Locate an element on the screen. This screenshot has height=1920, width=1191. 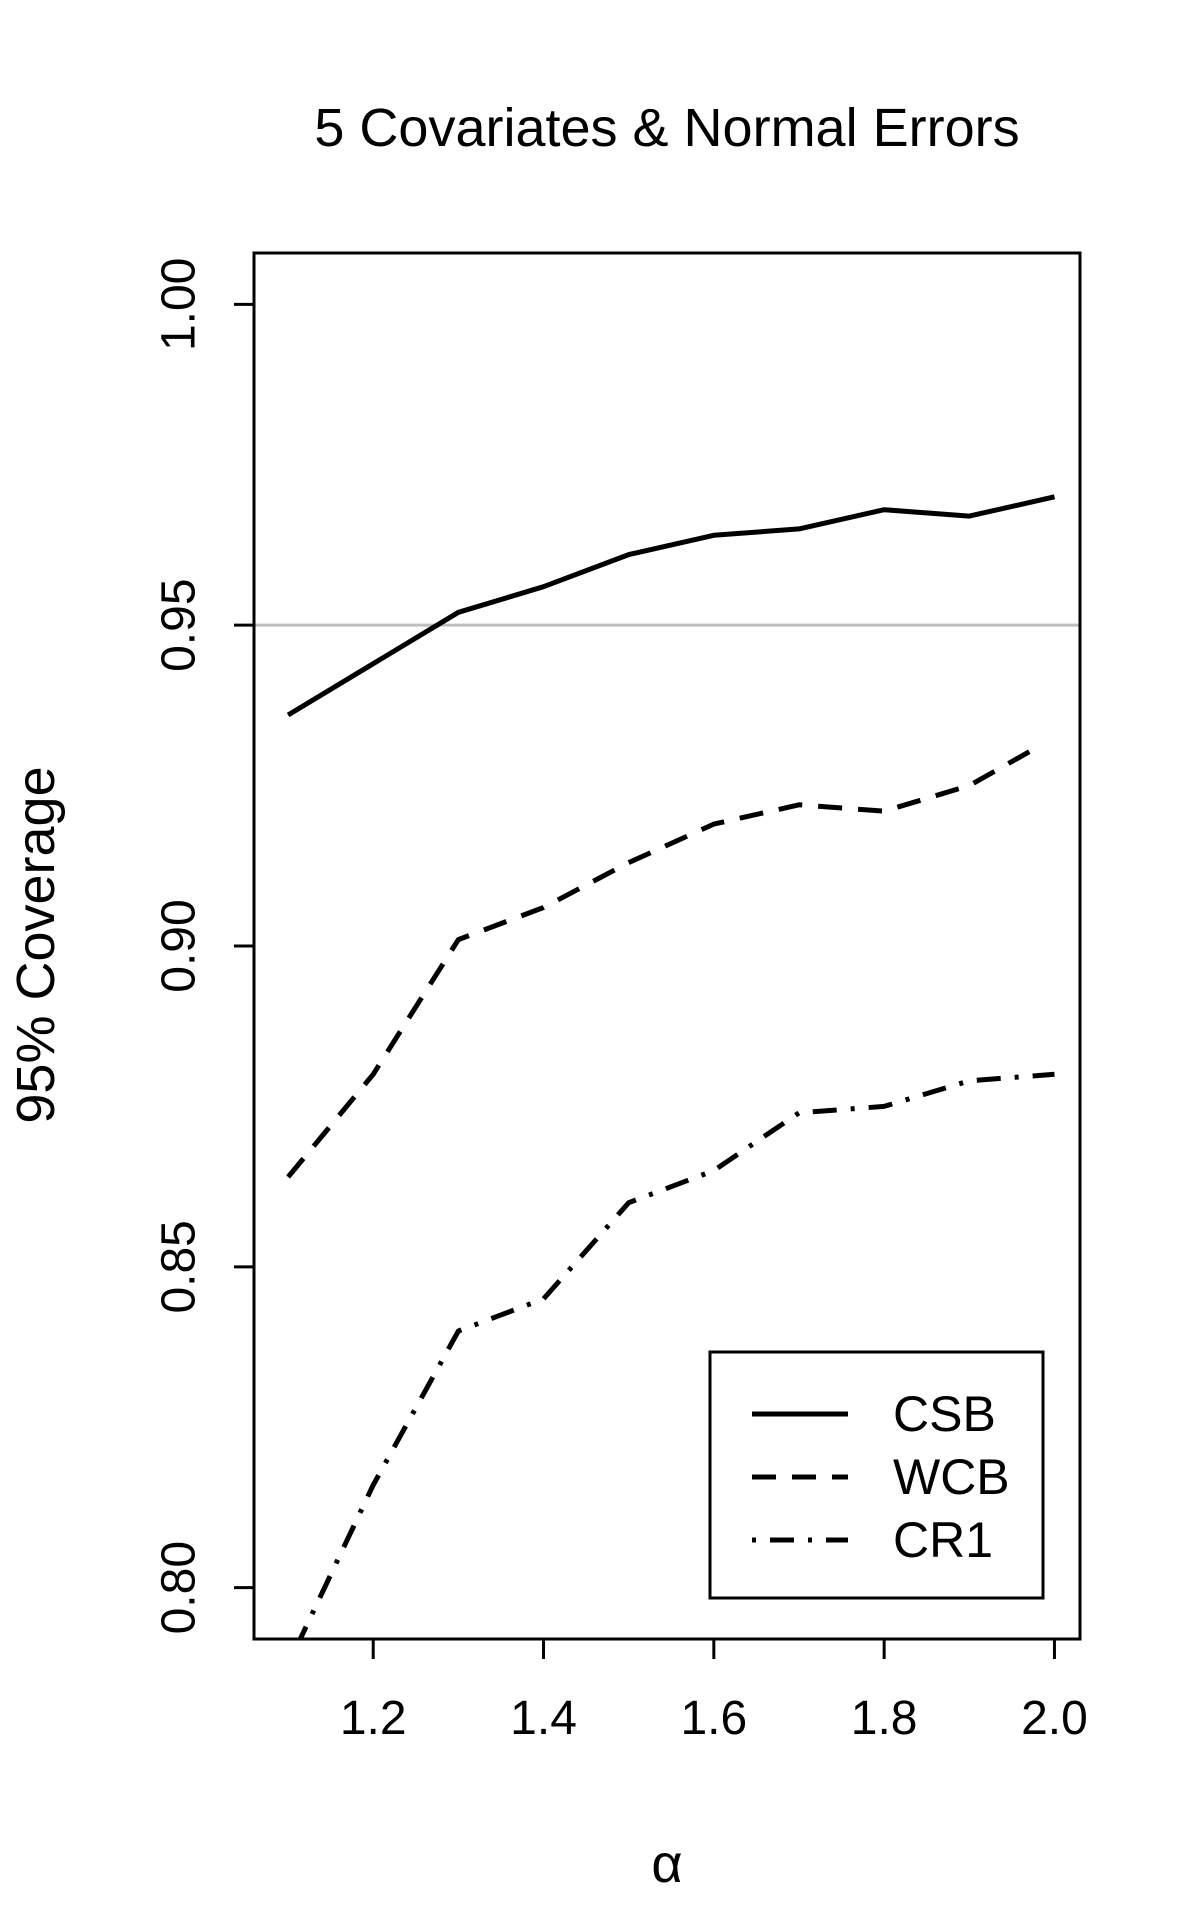
chart-title: 5 Covariates & Normal Errors is located at coordinates (666, 128).